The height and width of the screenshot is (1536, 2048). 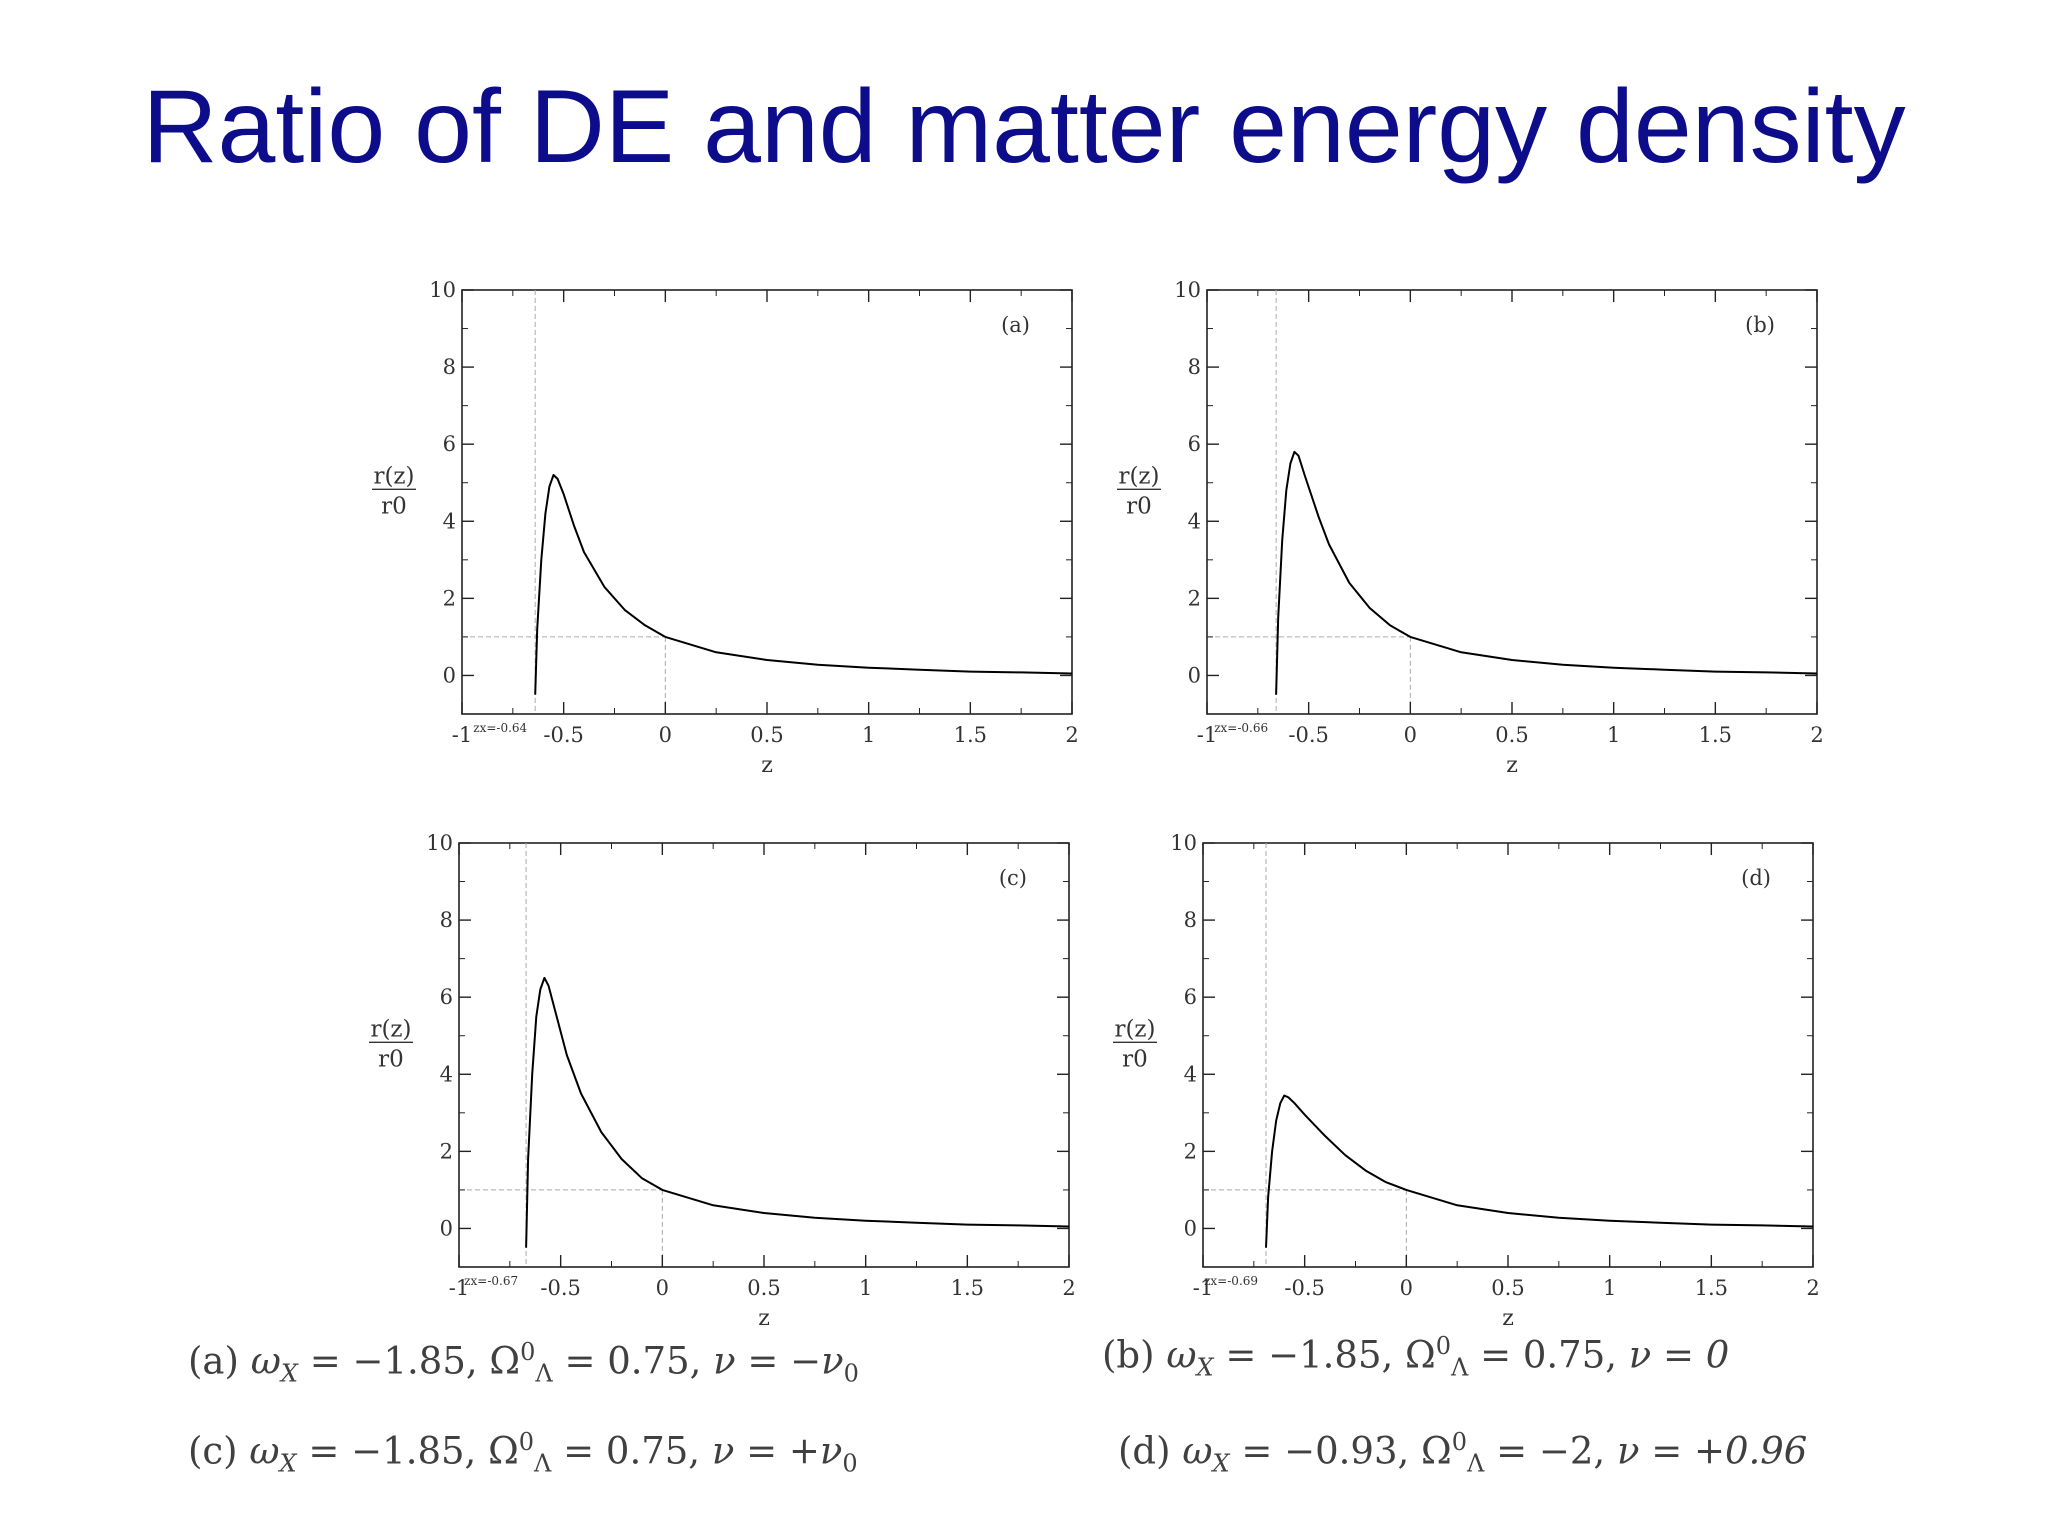 What do you see at coordinates (1194, 598) in the screenshot?
I see `chart-b-ytick-label: 2` at bounding box center [1194, 598].